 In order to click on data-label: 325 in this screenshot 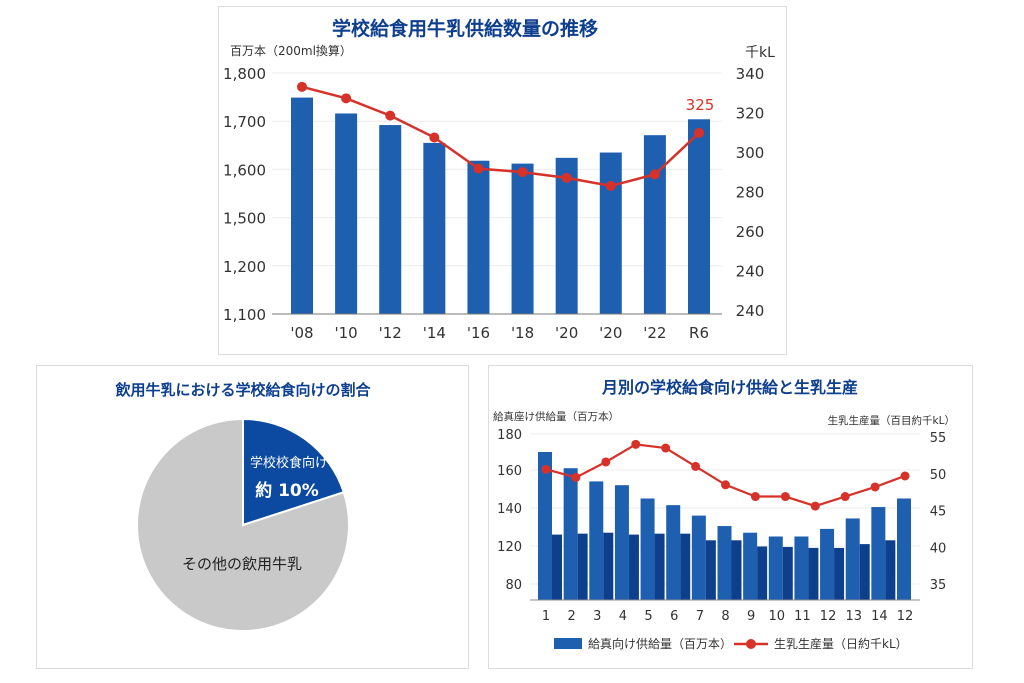, I will do `click(700, 105)`.